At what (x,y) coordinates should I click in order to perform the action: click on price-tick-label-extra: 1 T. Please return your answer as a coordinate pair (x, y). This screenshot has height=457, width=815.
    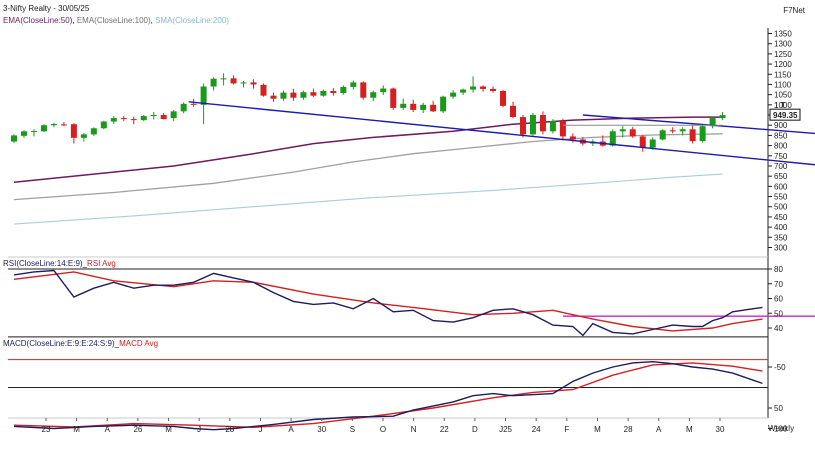
    Looking at the image, I should click on (780, 105).